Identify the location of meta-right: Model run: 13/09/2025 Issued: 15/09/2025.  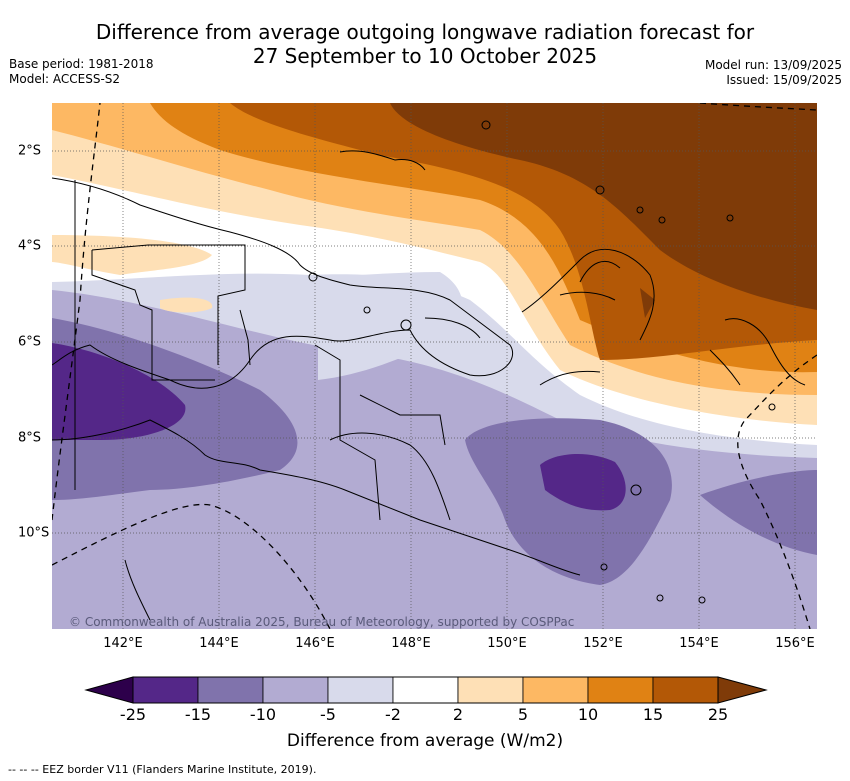
(773, 73).